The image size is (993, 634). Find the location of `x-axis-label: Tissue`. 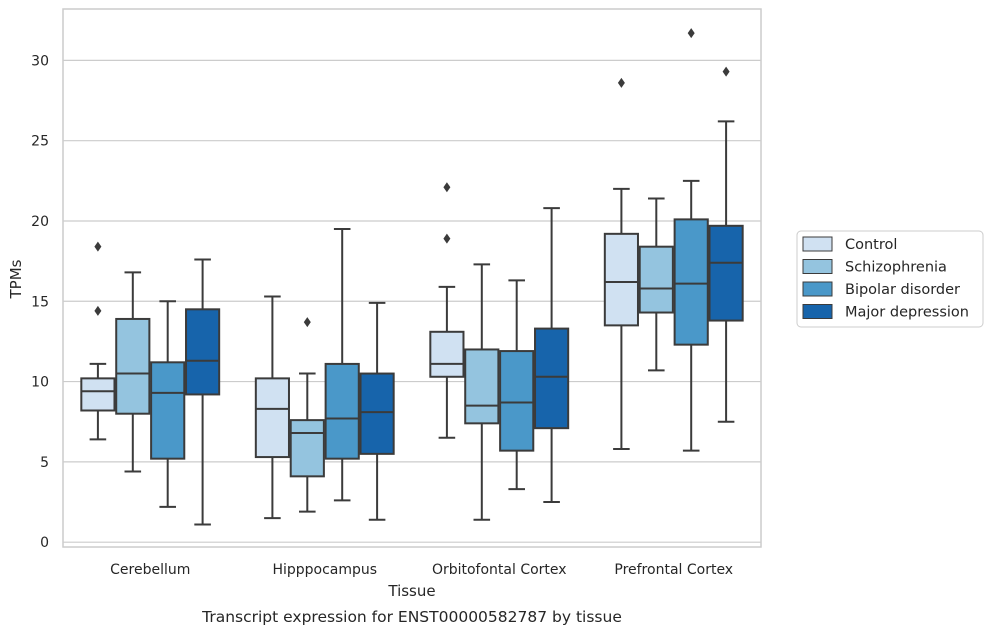

x-axis-label: Tissue is located at coordinates (411, 591).